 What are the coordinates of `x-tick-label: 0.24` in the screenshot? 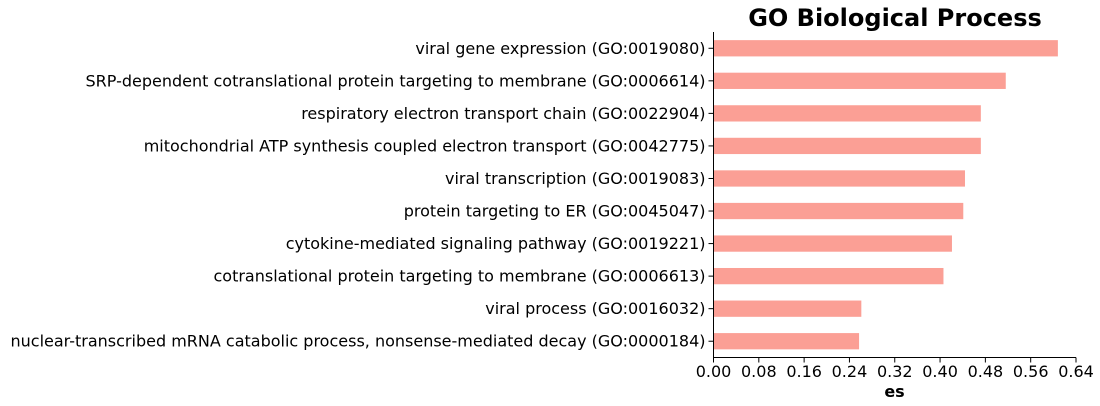 It's located at (850, 371).